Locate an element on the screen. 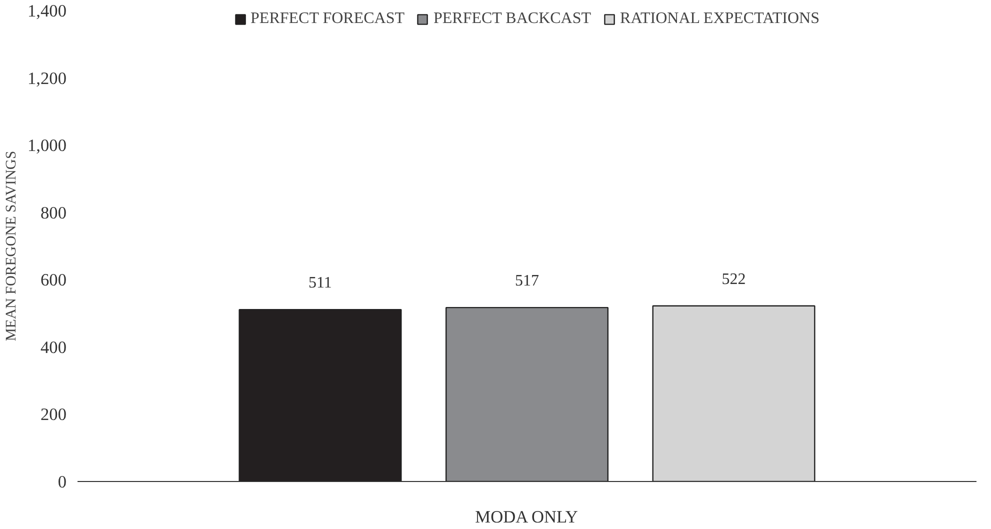 Image resolution: width=991 pixels, height=529 pixels. y-tick-label: 600 is located at coordinates (53, 280).